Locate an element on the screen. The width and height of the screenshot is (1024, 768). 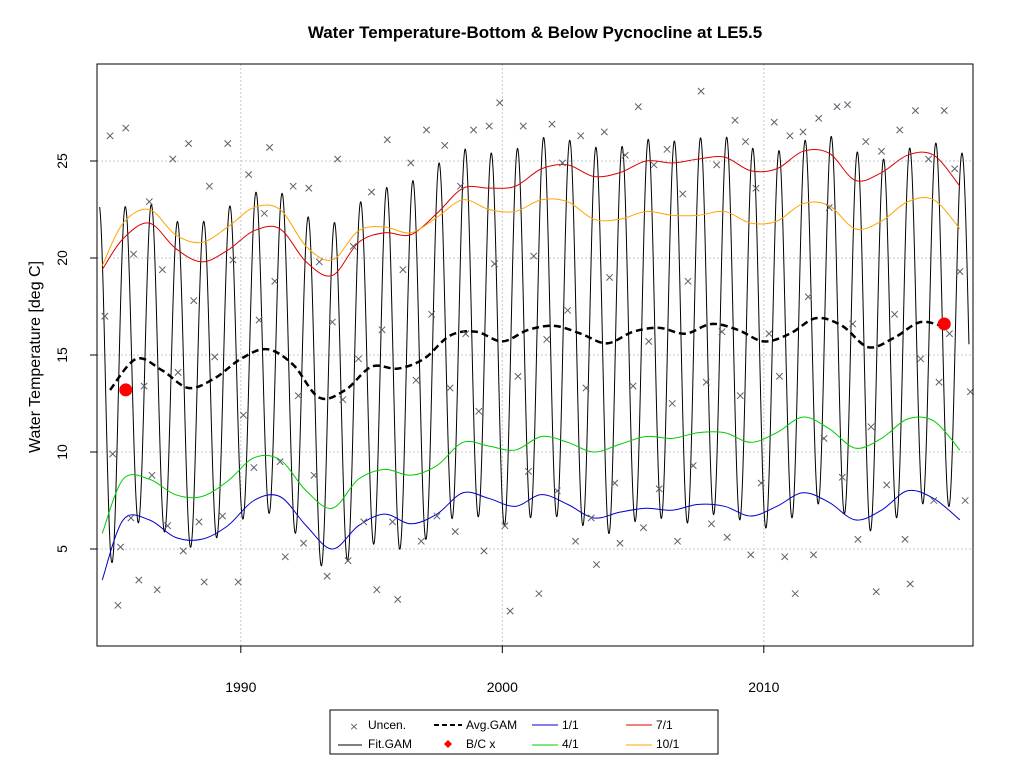
legend-item-uncen: × Uncen. is located at coordinates (377, 725).